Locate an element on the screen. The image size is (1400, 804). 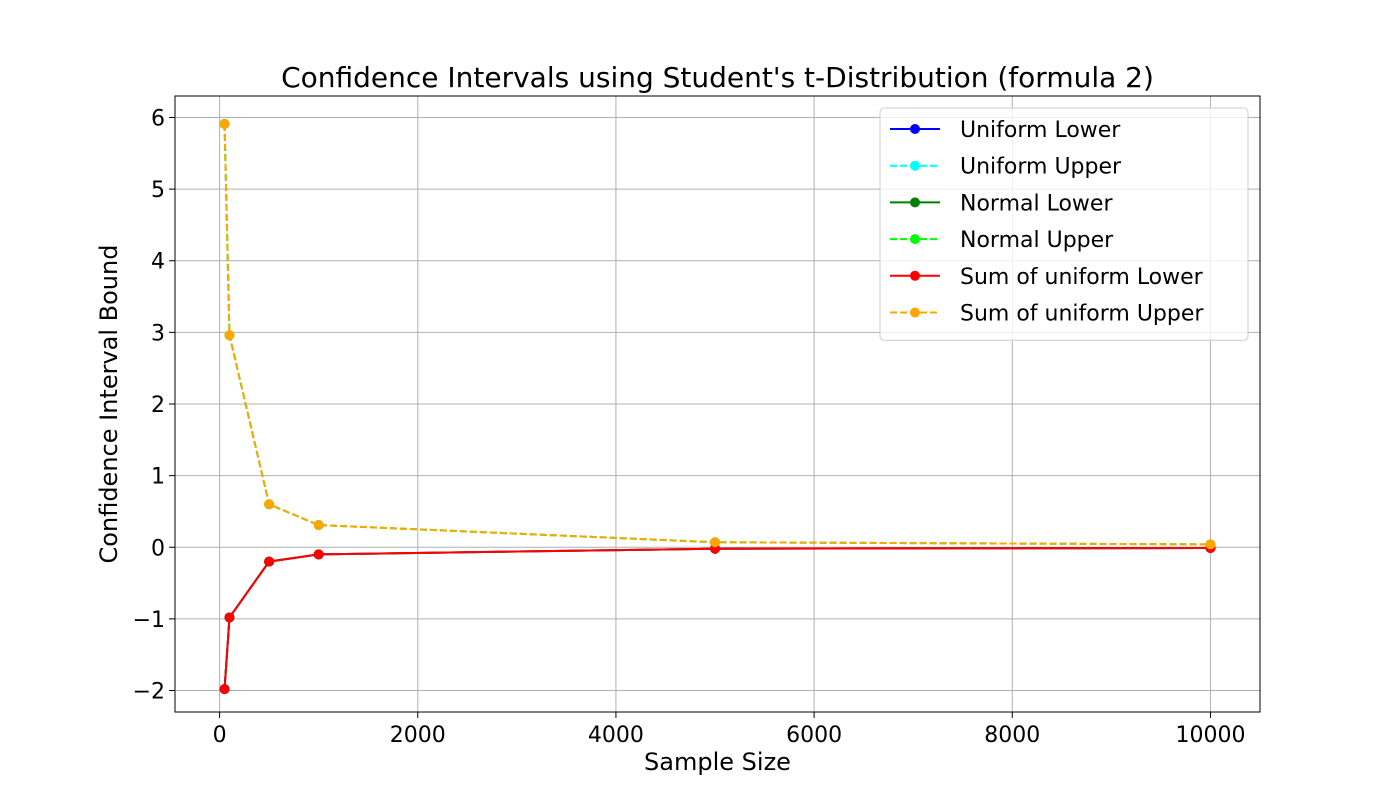
y-tick-label: 4 is located at coordinates (158, 262).